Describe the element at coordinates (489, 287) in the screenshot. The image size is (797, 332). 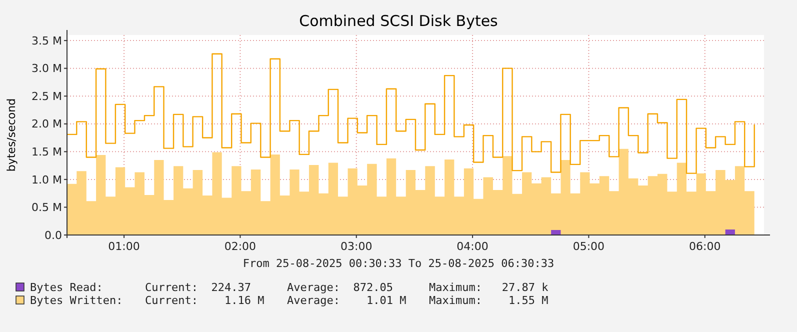
I see `text: Maximum: 27.87 k` at that location.